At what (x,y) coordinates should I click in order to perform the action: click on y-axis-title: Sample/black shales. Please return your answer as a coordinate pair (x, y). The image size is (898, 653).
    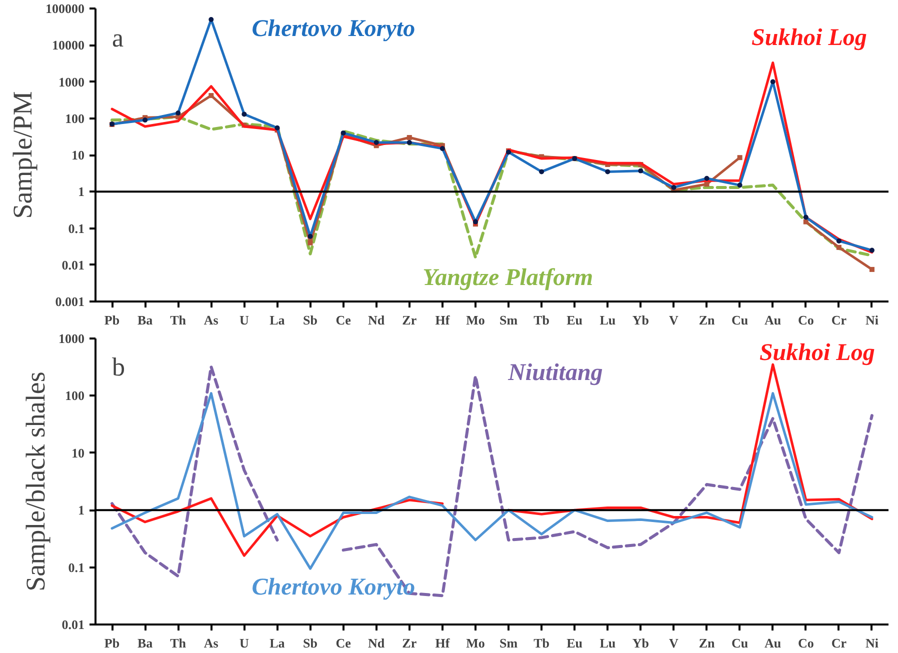
    Looking at the image, I should click on (35, 482).